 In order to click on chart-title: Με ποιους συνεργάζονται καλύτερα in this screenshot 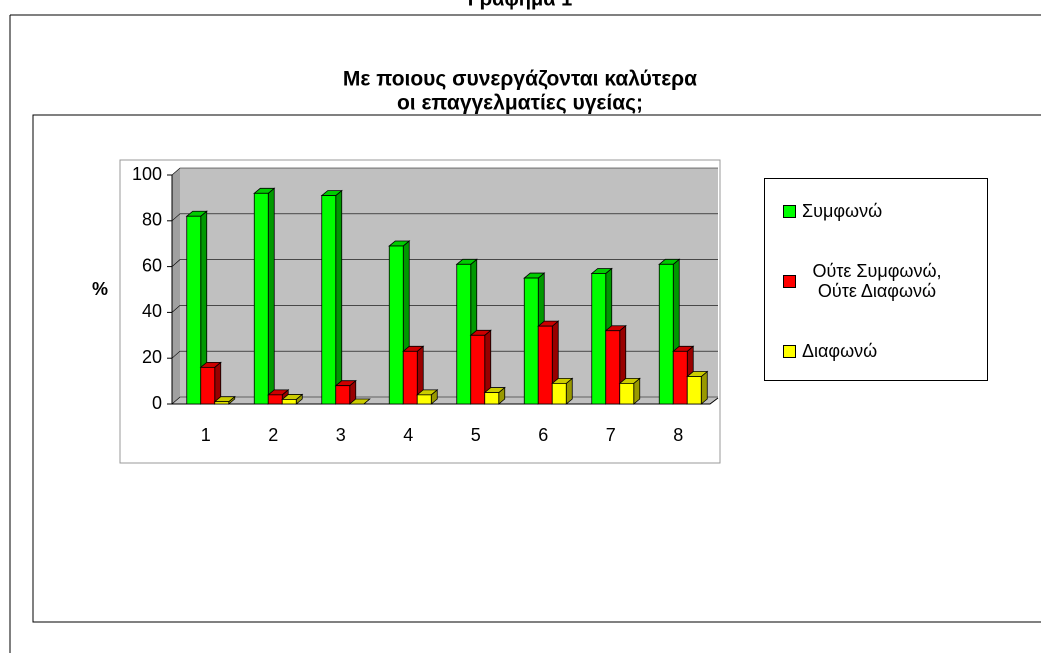, I will do `click(520, 79)`.